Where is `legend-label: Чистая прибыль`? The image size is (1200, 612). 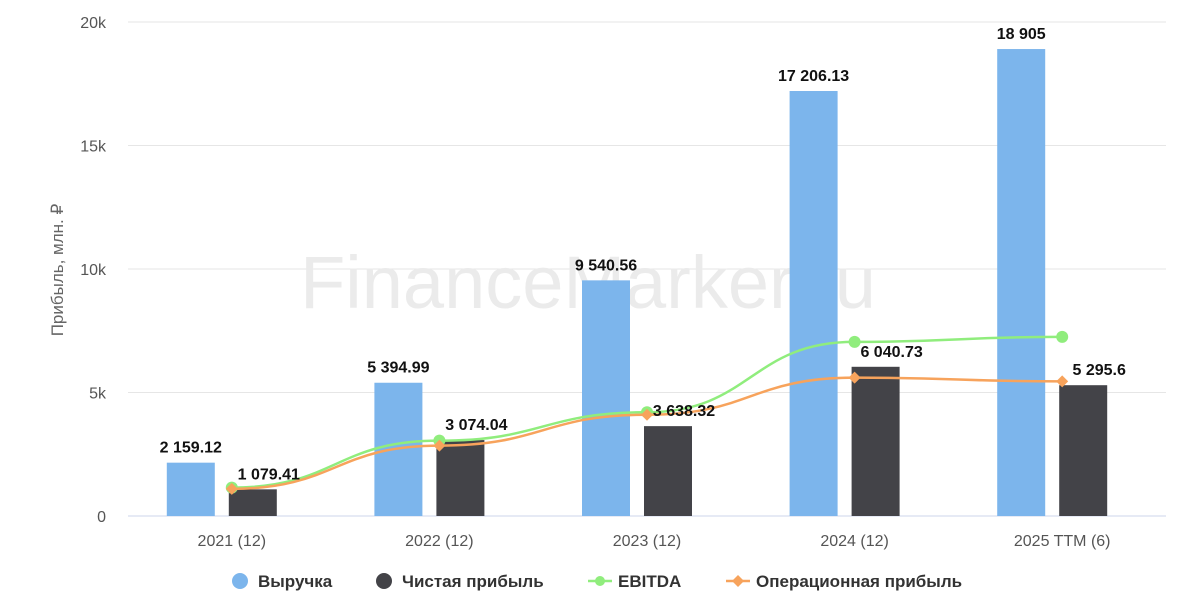 legend-label: Чистая прибыль is located at coordinates (473, 581).